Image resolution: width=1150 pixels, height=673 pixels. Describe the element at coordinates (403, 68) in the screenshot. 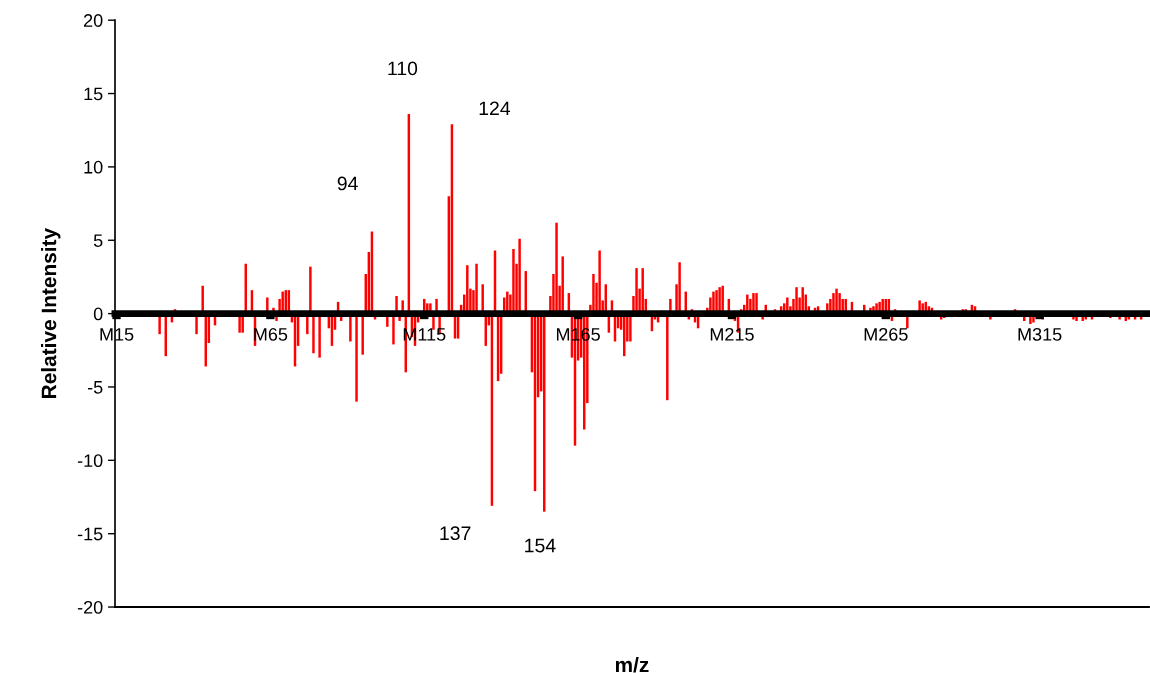

I see `annotation: 110` at that location.